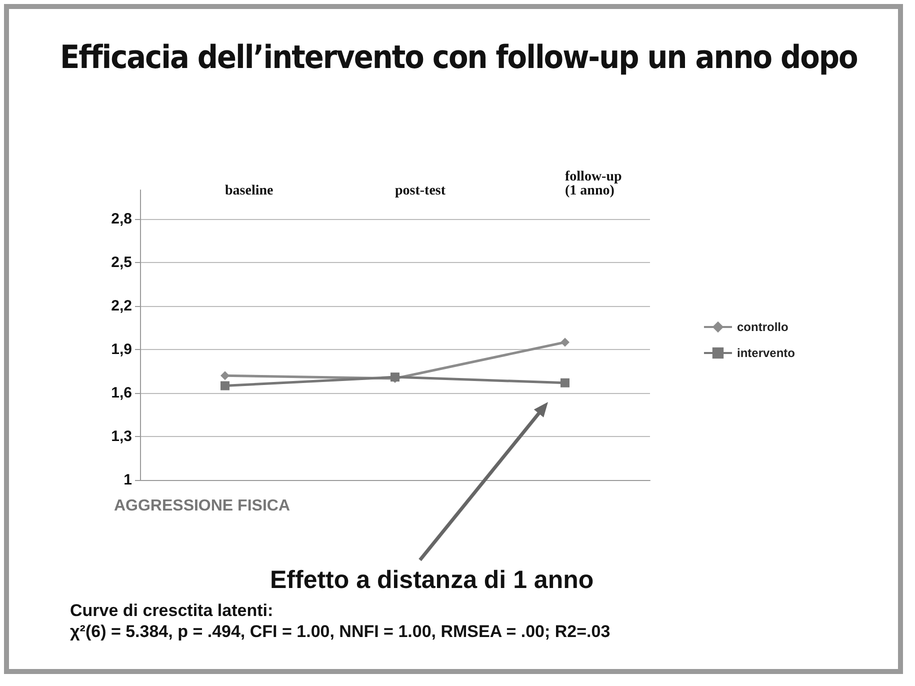 Image resolution: width=915 pixels, height=686 pixels. Describe the element at coordinates (249, 191) in the screenshot. I see `x-tick-label: baseline` at that location.